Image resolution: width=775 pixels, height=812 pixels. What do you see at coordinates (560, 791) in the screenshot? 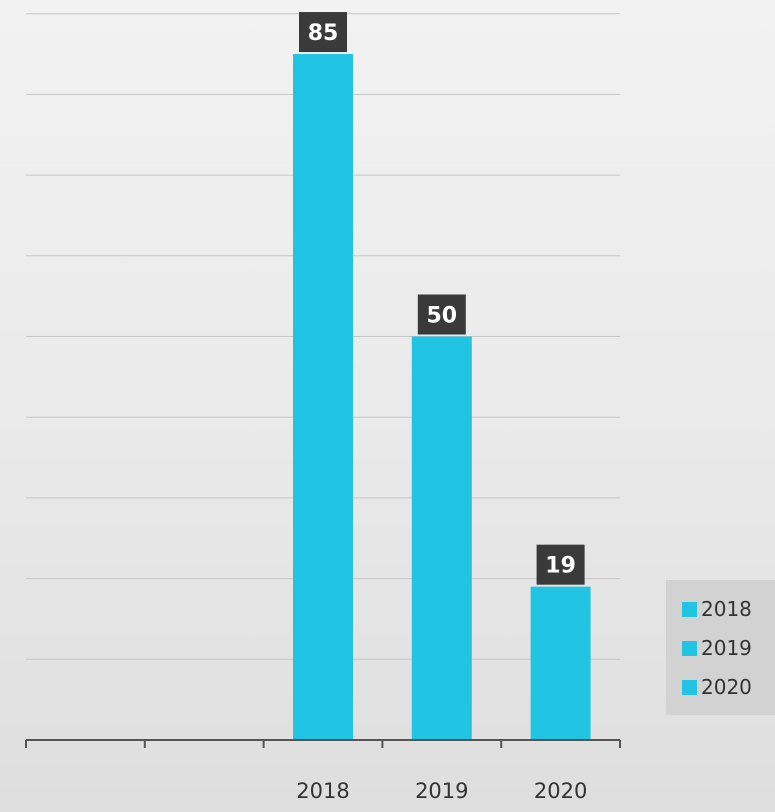
I see `x-tick-label-2020: 2020` at bounding box center [560, 791].